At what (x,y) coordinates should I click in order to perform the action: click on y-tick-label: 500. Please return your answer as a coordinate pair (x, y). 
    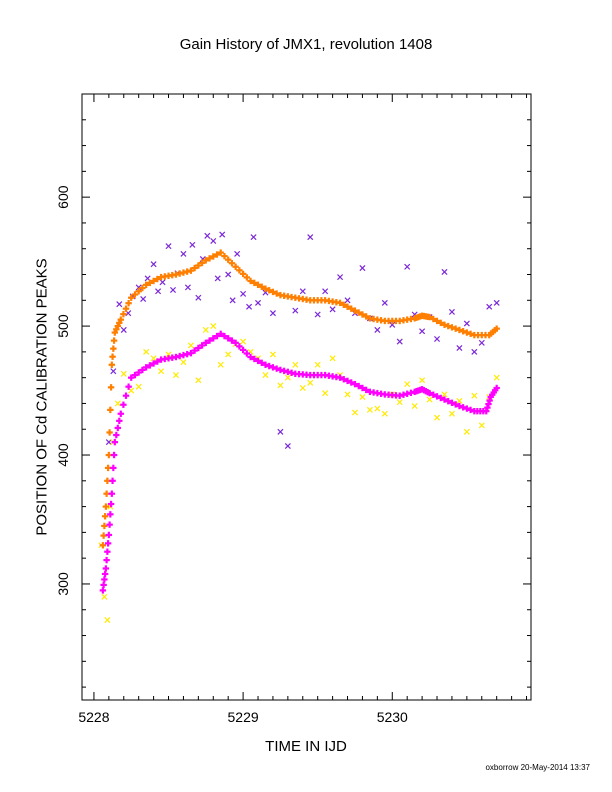
    Looking at the image, I should click on (63, 326).